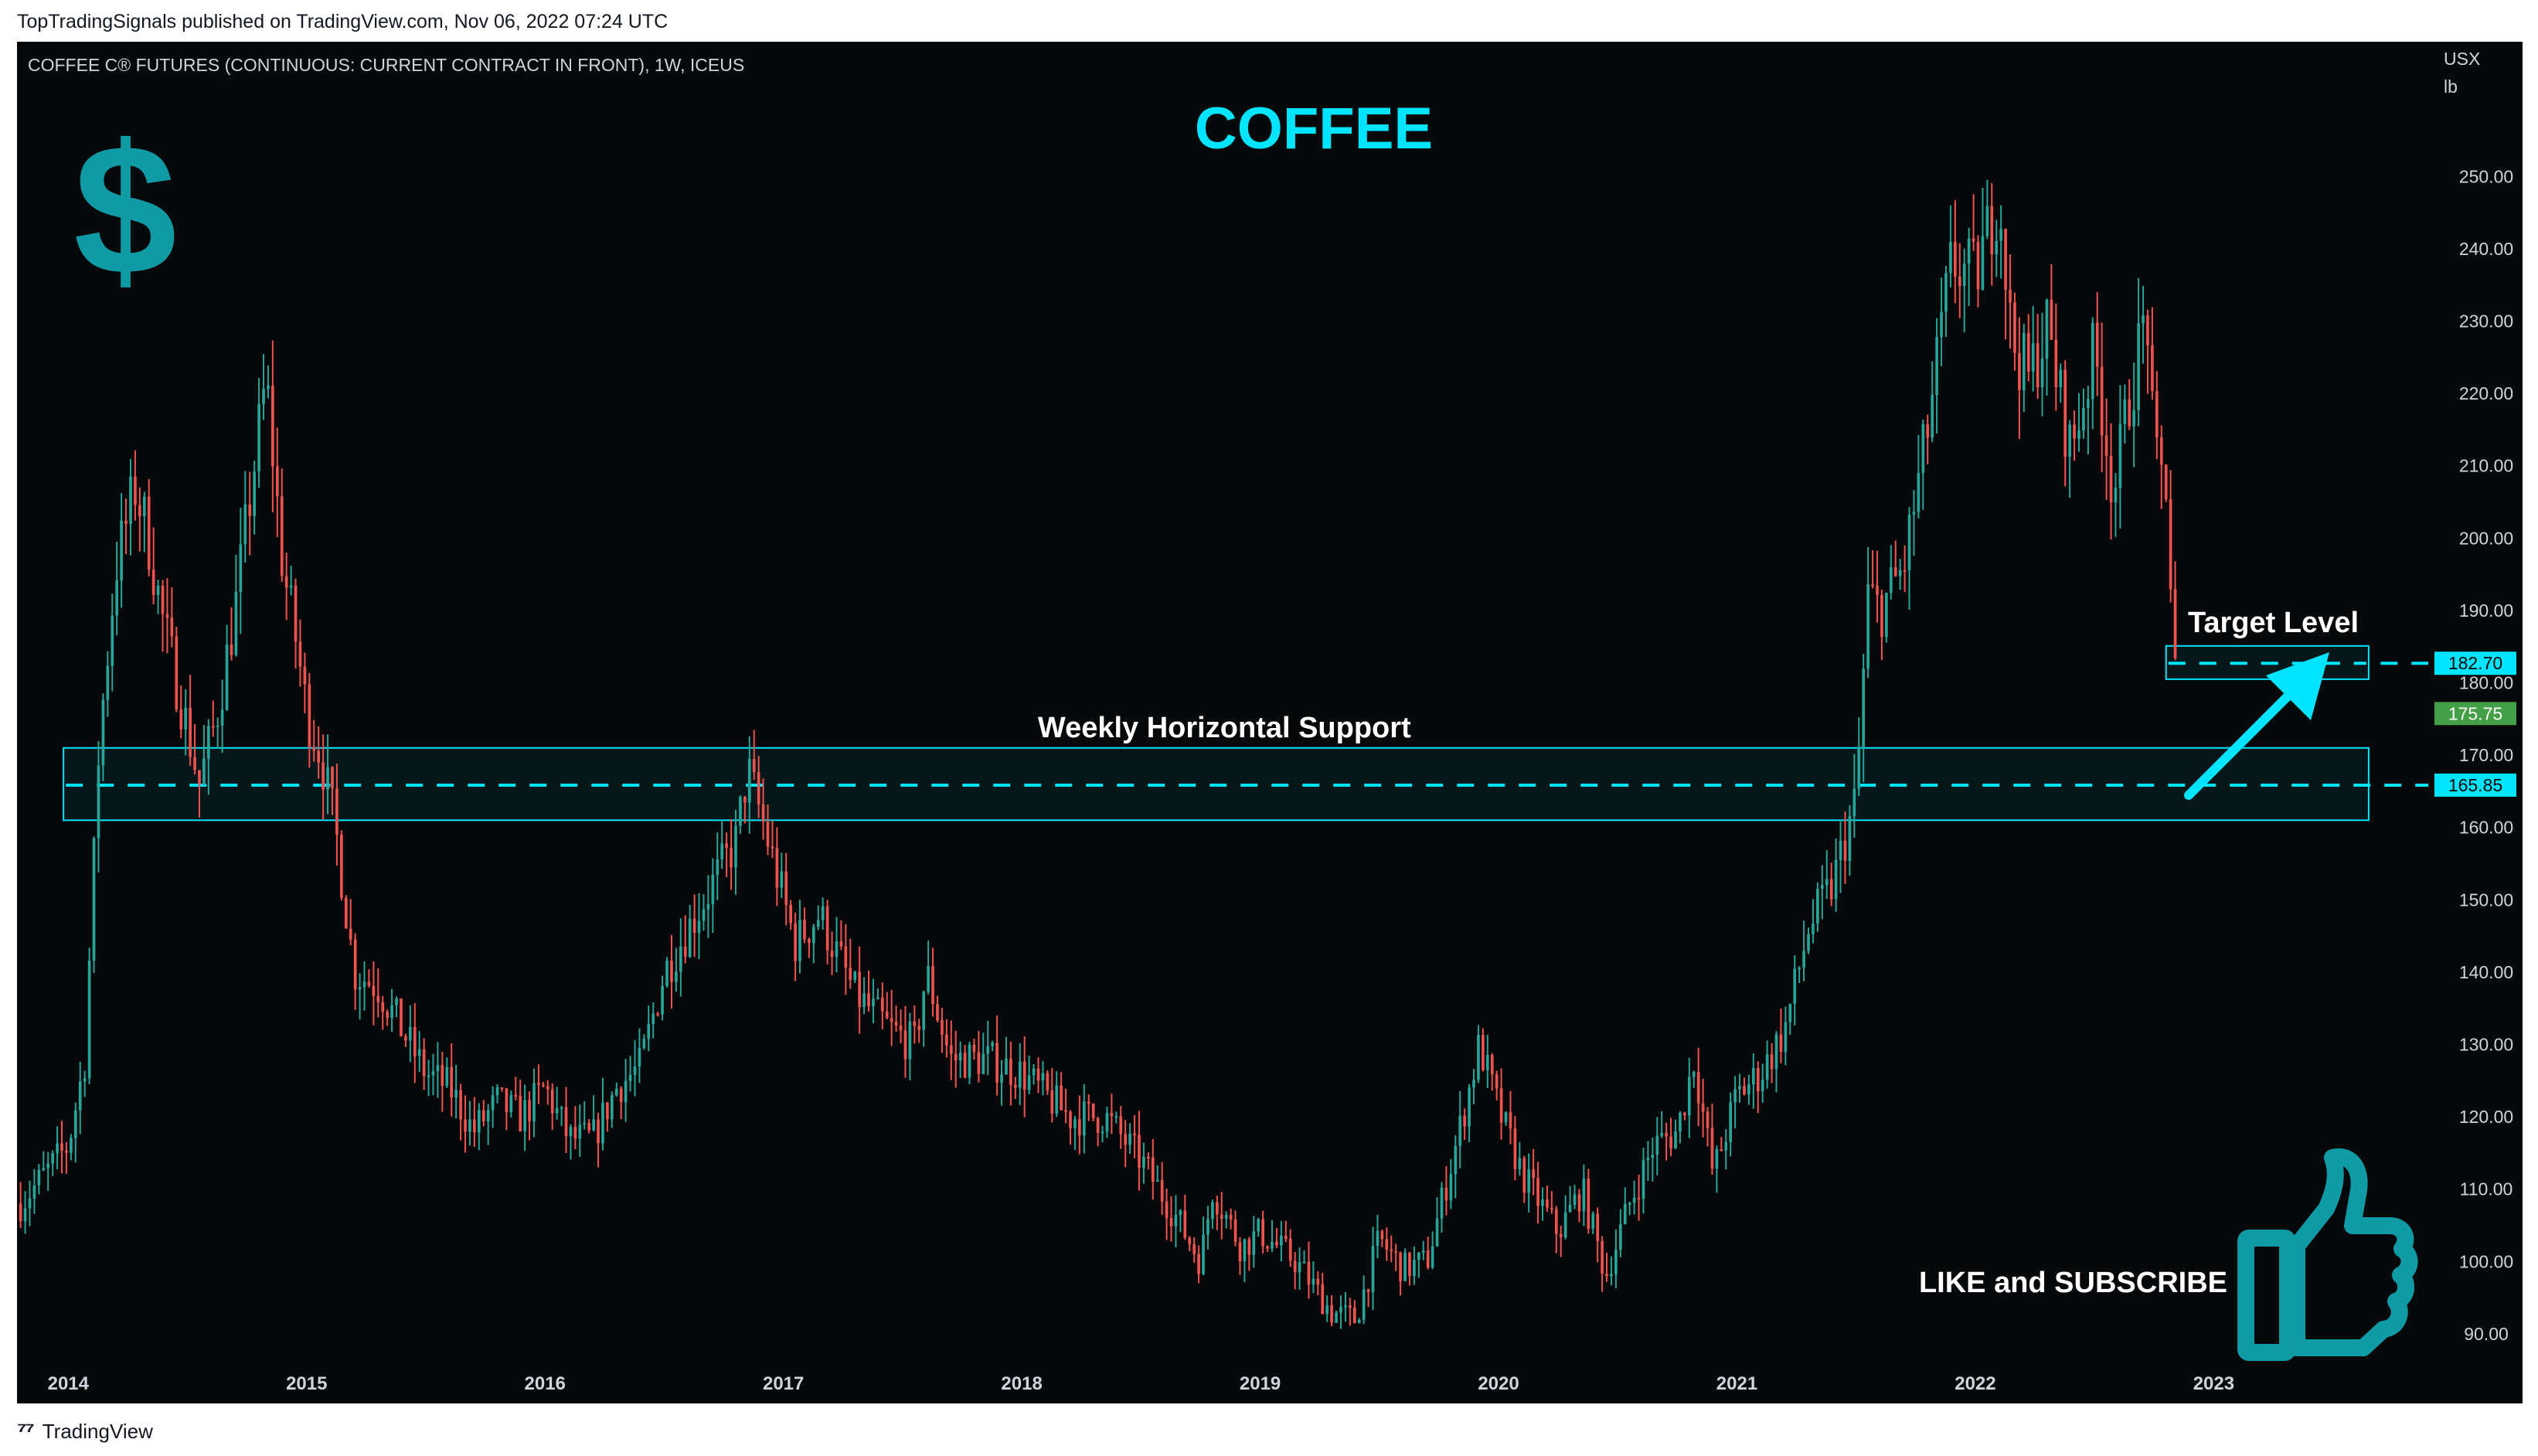 The image size is (2538, 1456). What do you see at coordinates (2486, 683) in the screenshot?
I see `y-tick-label: 180.00` at bounding box center [2486, 683].